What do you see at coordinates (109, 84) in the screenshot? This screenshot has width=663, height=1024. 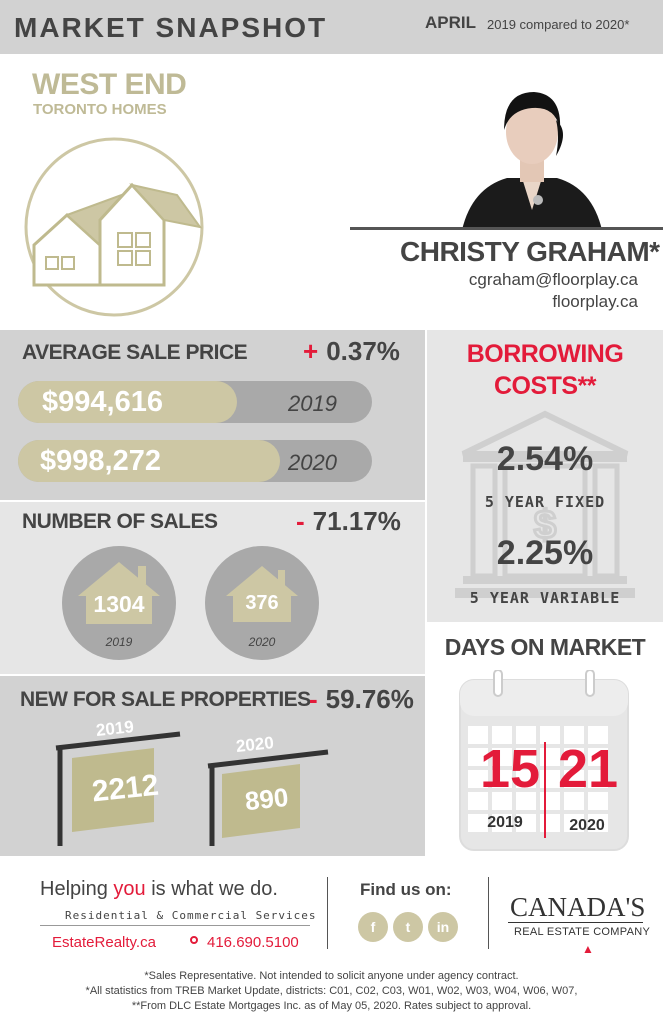 I see `area-title: WEST END` at bounding box center [109, 84].